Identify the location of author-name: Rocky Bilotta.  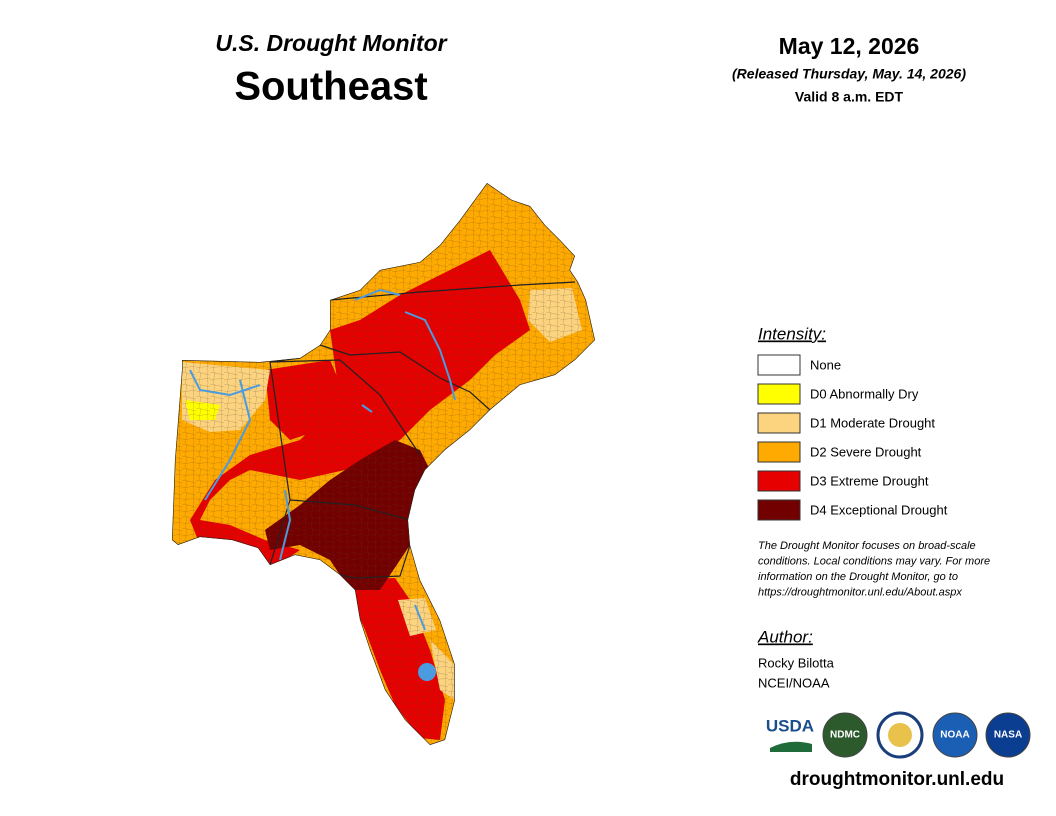
(796, 662).